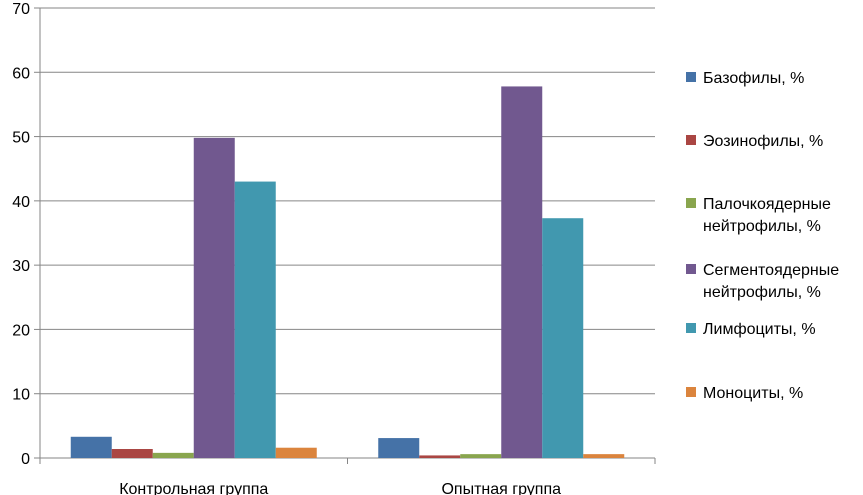 The height and width of the screenshot is (495, 863). What do you see at coordinates (21, 202) in the screenshot?
I see `y-tick-label: 40` at bounding box center [21, 202].